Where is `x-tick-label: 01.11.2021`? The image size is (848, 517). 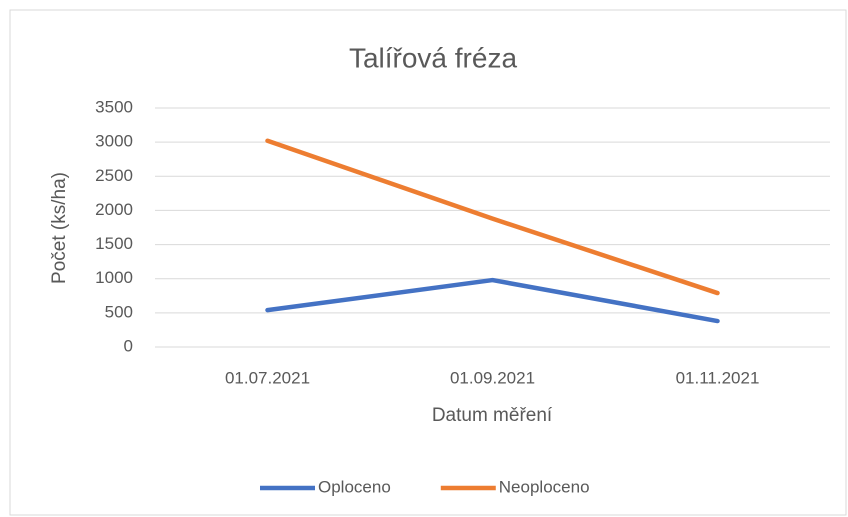
x-tick-label: 01.11.2021 is located at coordinates (718, 377).